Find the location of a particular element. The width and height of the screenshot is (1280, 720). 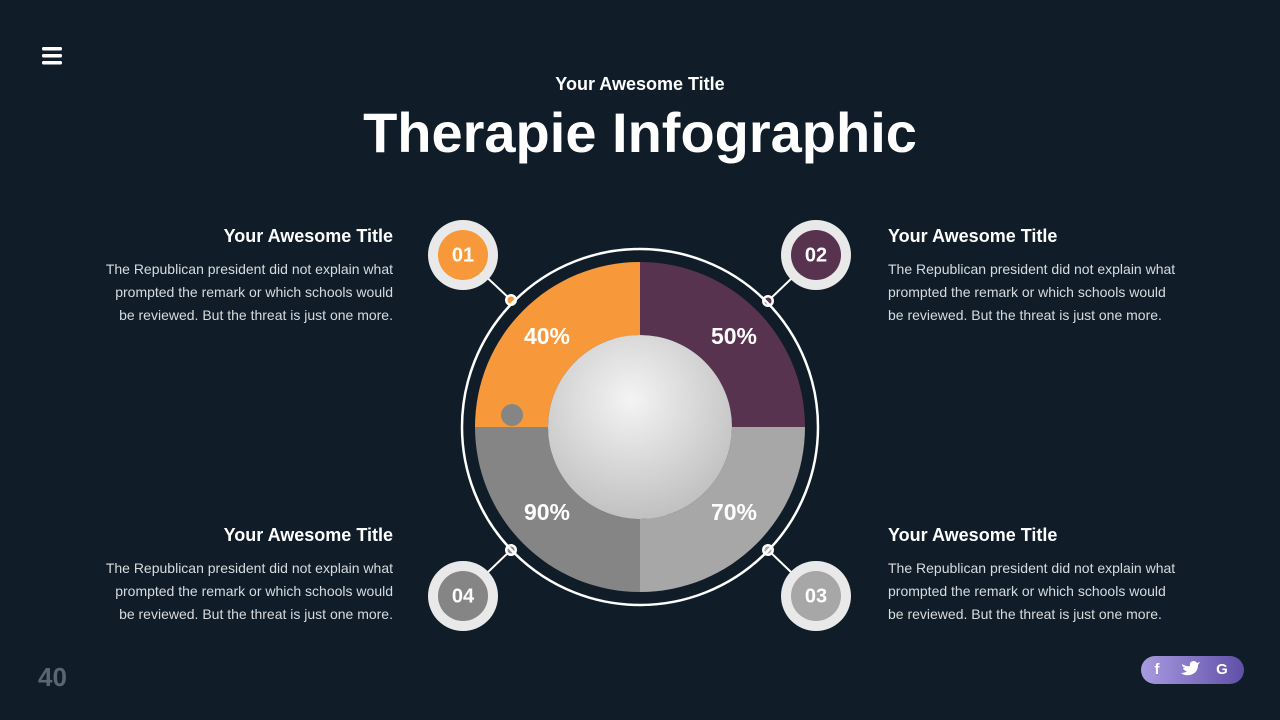

social-icon: G is located at coordinates (1222, 669).